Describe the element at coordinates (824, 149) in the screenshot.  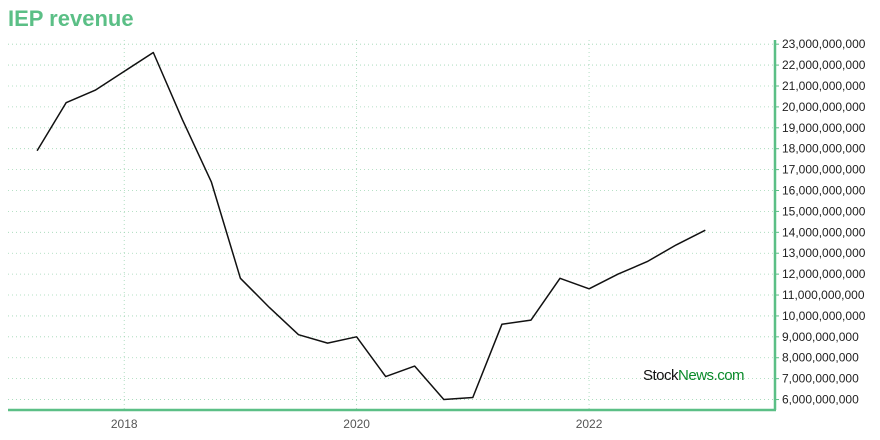
I see `y-tick-label: 18,000,000,000` at that location.